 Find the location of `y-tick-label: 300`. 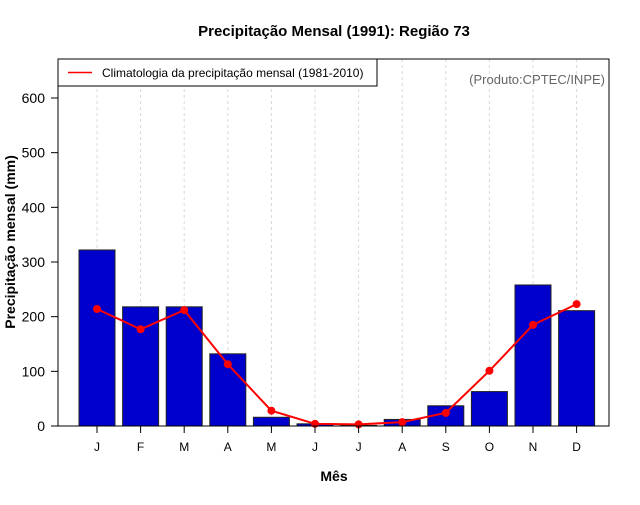

y-tick-label: 300 is located at coordinates (34, 262).